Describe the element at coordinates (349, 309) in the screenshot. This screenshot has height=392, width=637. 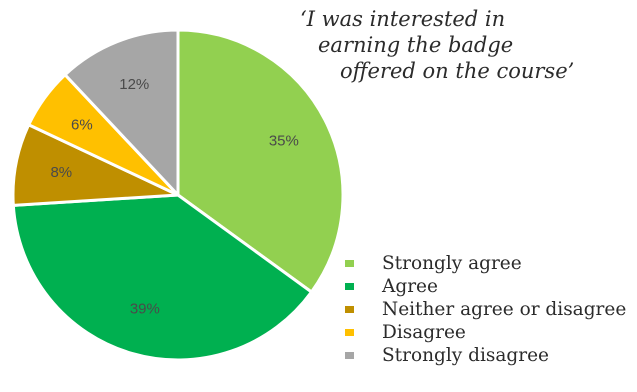
I see `legend-swatch-neither` at that location.